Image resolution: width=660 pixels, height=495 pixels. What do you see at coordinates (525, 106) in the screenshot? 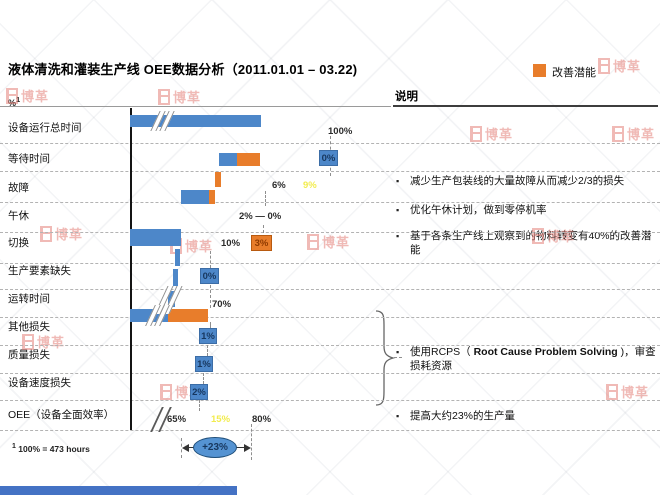
I see `header-rule-right` at bounding box center [525, 106].